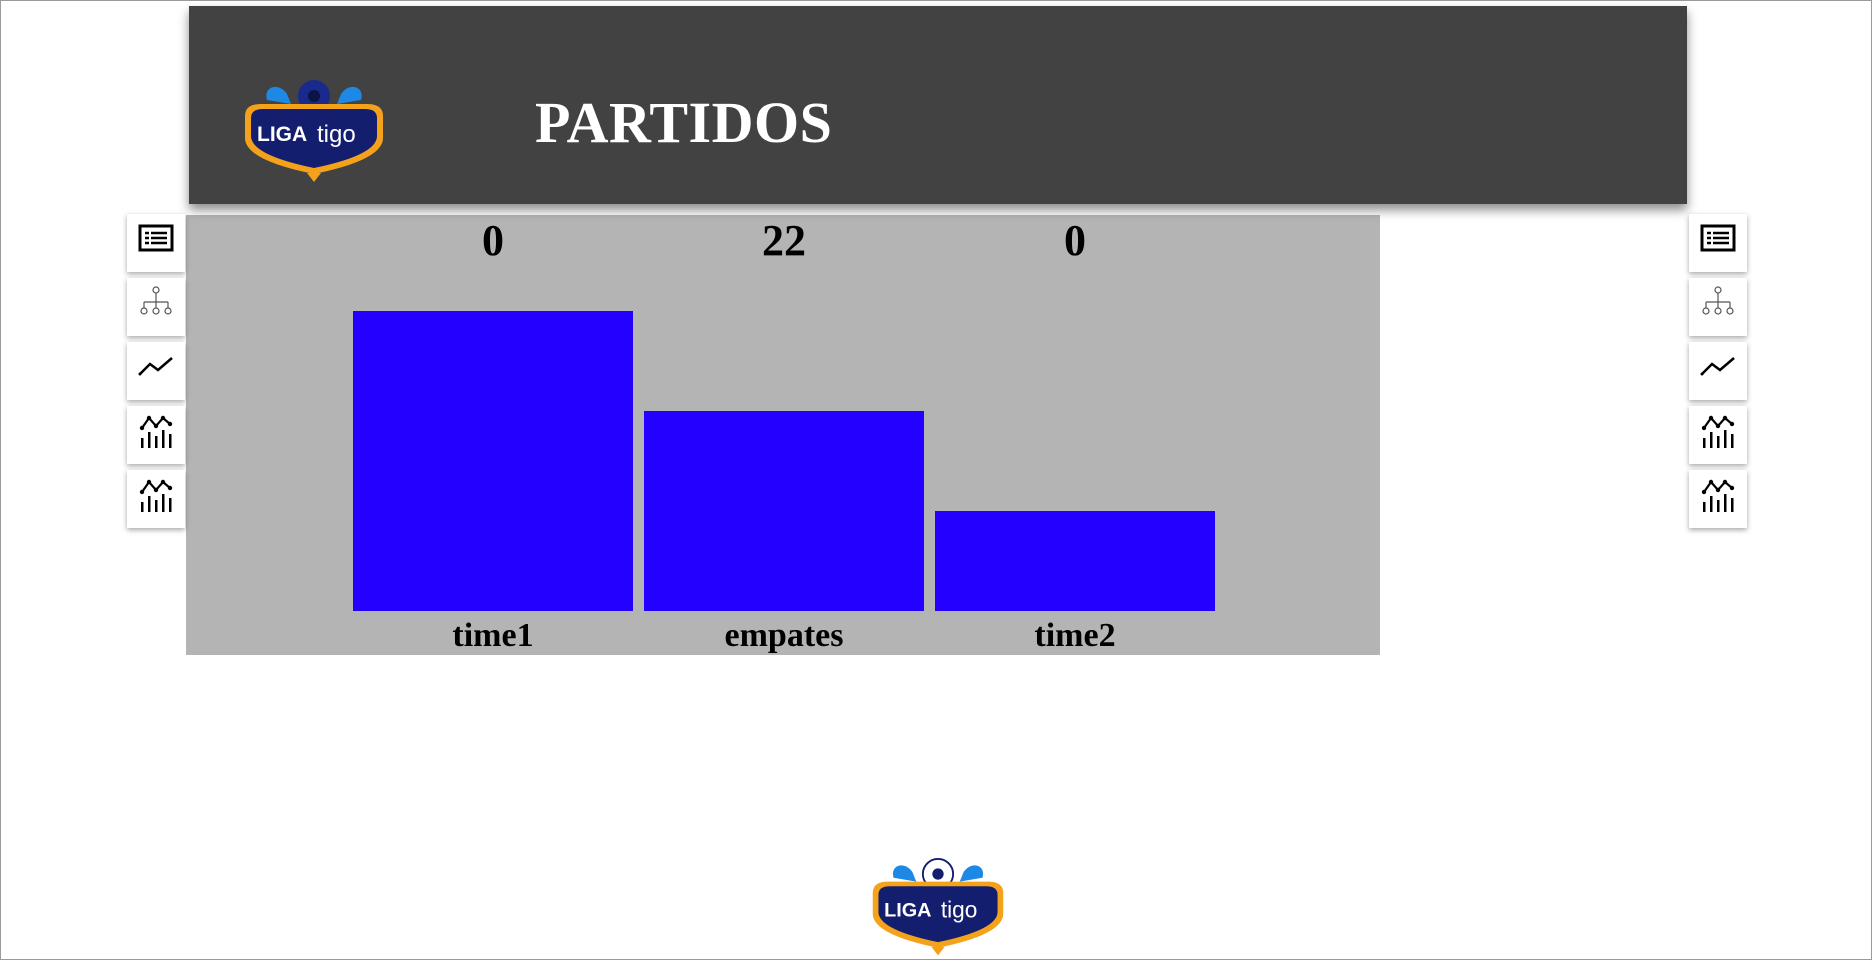  I want to click on hierarchy-view-button, so click(156, 307).